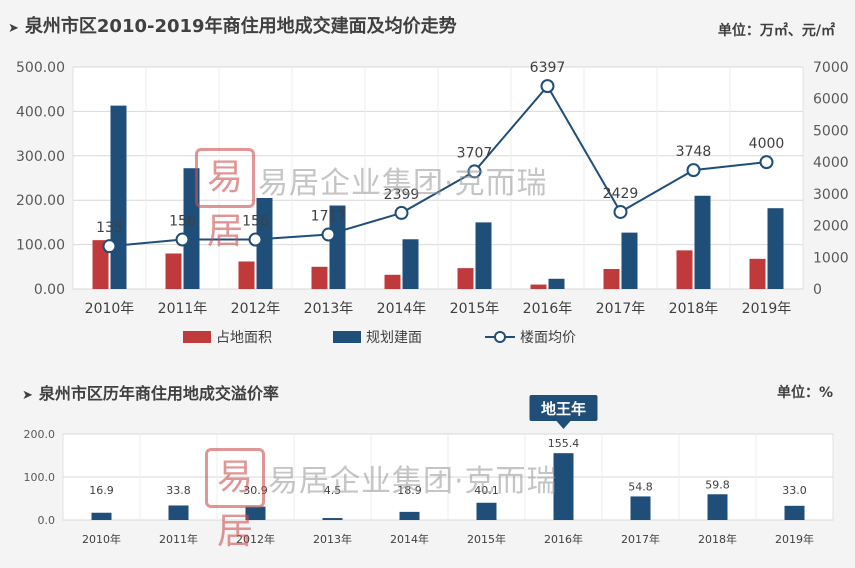 This screenshot has height=568, width=855. Describe the element at coordinates (831, 100) in the screenshot. I see `y-right-tick-label: 6000` at that location.